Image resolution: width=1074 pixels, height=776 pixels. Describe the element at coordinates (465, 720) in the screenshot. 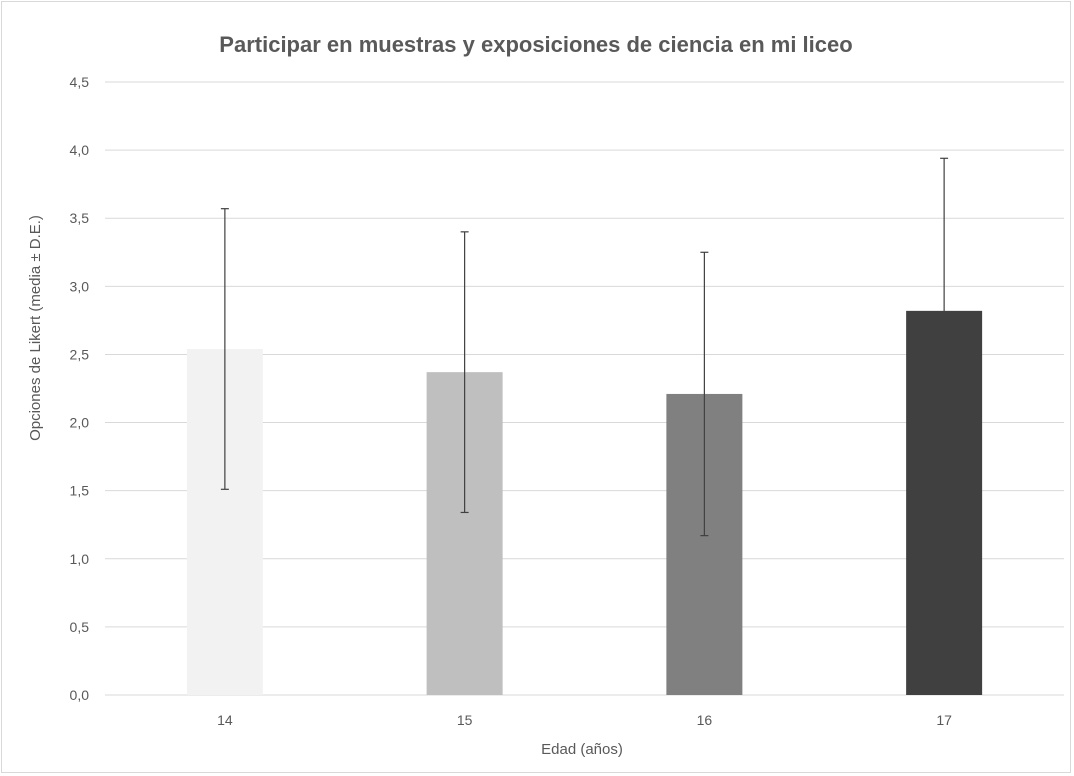

I see `x-tick-label: 15` at that location.